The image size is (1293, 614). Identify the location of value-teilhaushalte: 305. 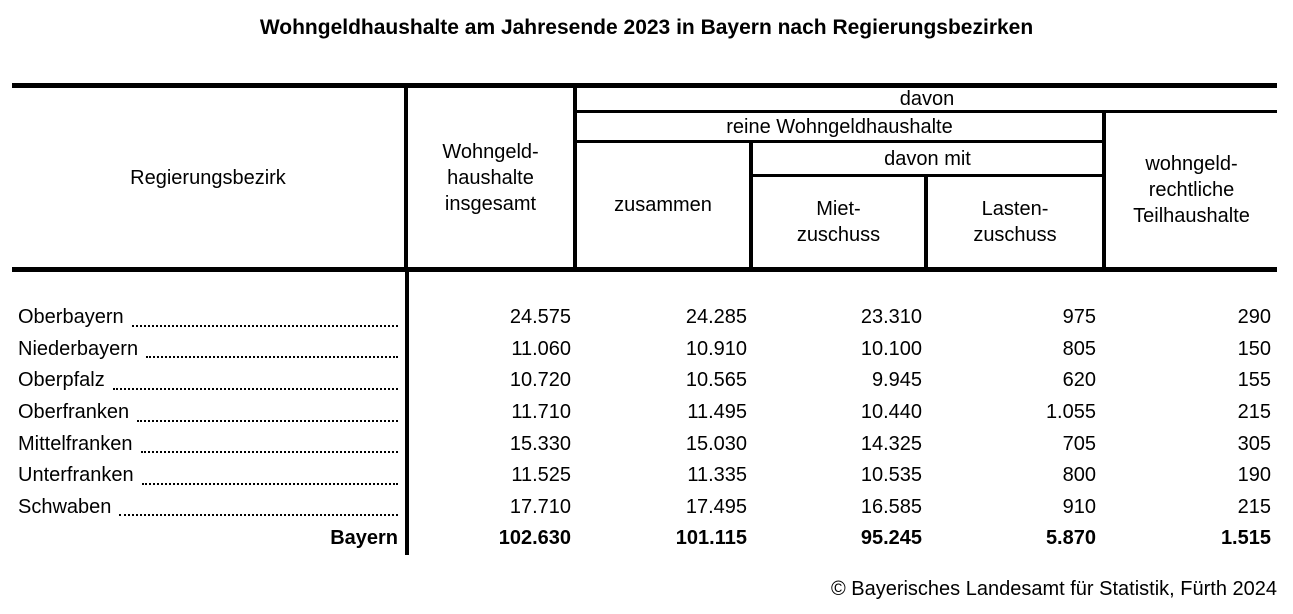
(1254, 443).